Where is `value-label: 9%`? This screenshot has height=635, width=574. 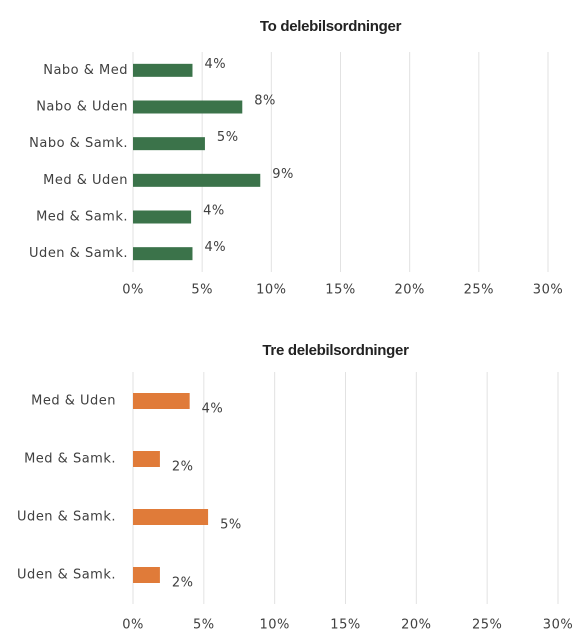
value-label: 9% is located at coordinates (283, 174).